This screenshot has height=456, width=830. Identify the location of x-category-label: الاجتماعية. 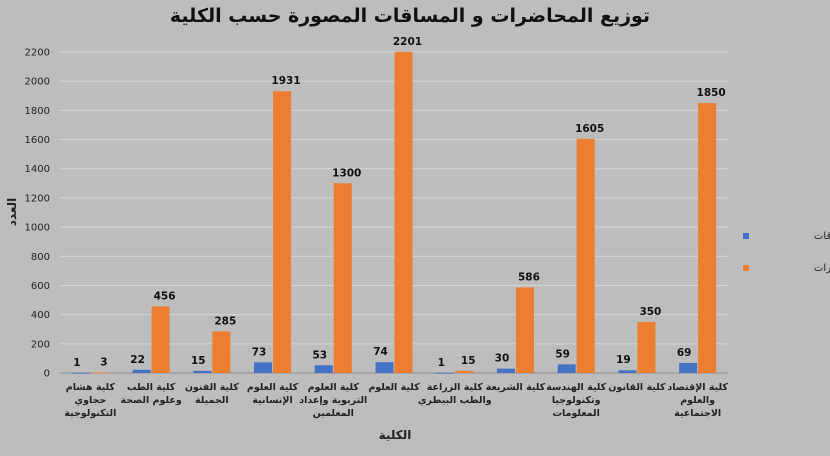
(697, 413).